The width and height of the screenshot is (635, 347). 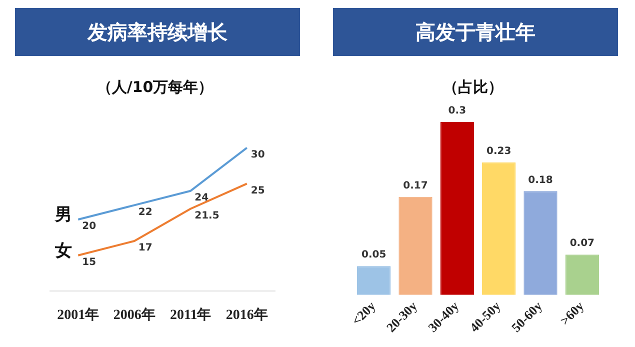 What do you see at coordinates (457, 111) in the screenshot?
I see `data-label: 0.3` at bounding box center [457, 111].